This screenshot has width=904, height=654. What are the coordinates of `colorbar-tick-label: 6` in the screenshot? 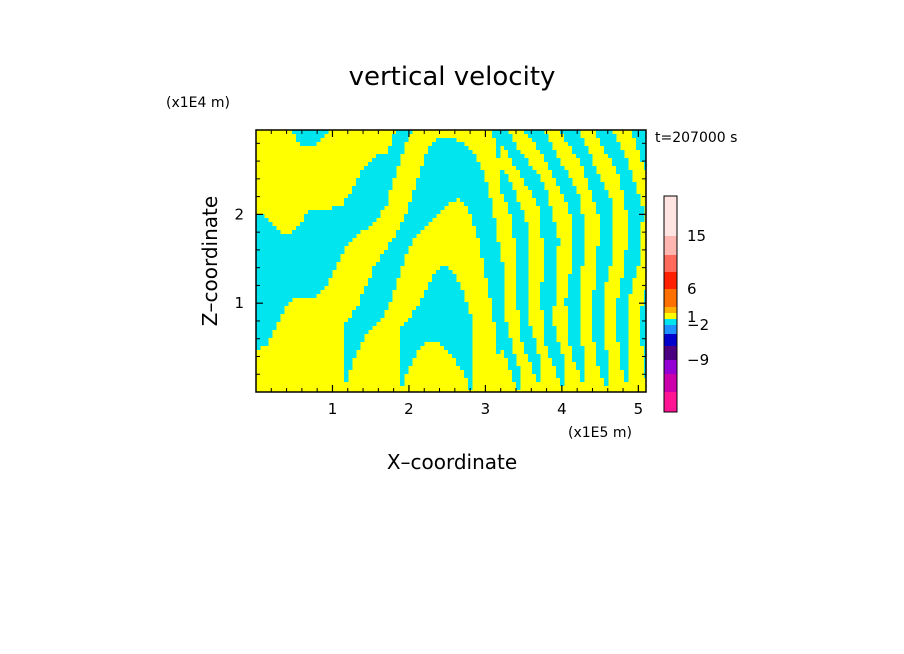 It's located at (692, 289).